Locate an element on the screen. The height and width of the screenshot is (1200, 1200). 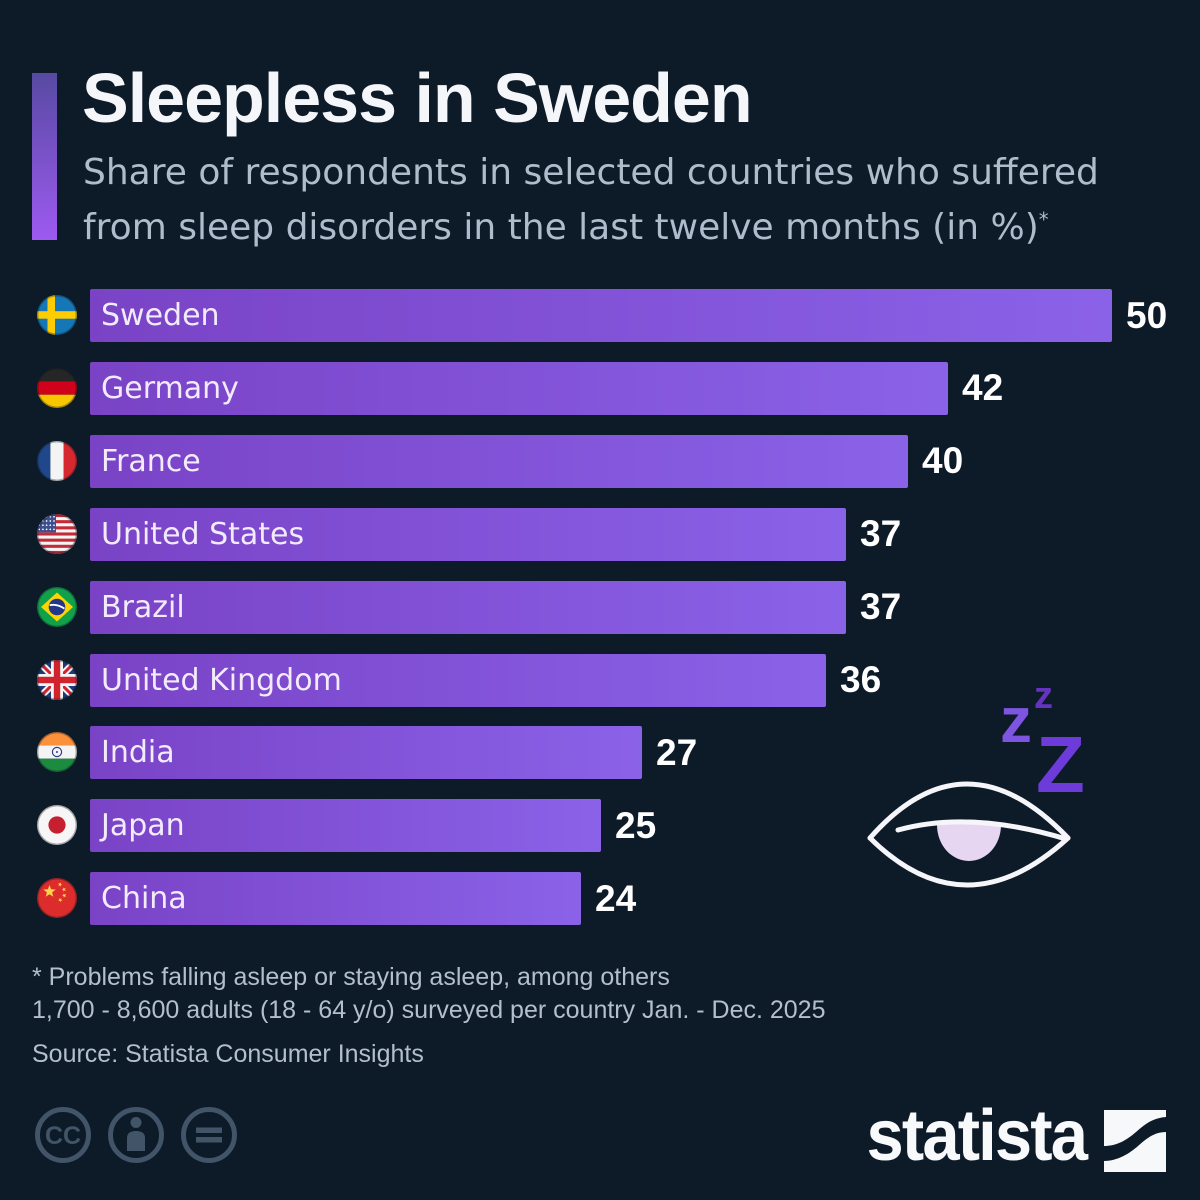
bar-row-br: Brazil 37 is located at coordinates (600, 607).